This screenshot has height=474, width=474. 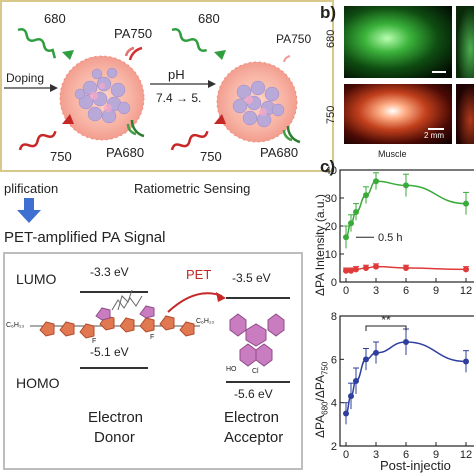 I want to click on acceptor-label-1: Electron, so click(x=252, y=417).